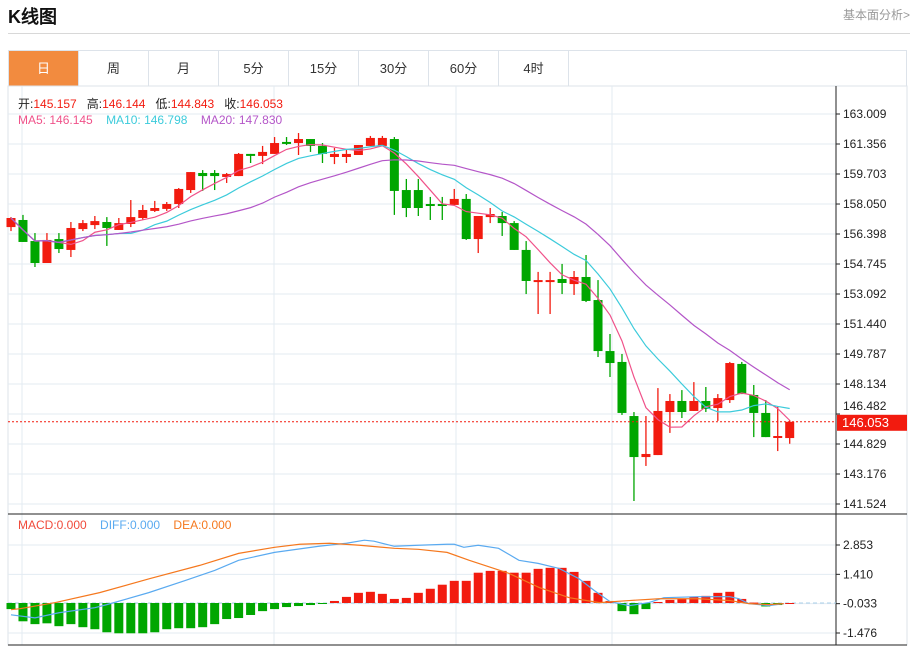 The height and width of the screenshot is (648, 914). Describe the element at coordinates (534, 68) in the screenshot. I see `tab-4hour: 4时` at that location.